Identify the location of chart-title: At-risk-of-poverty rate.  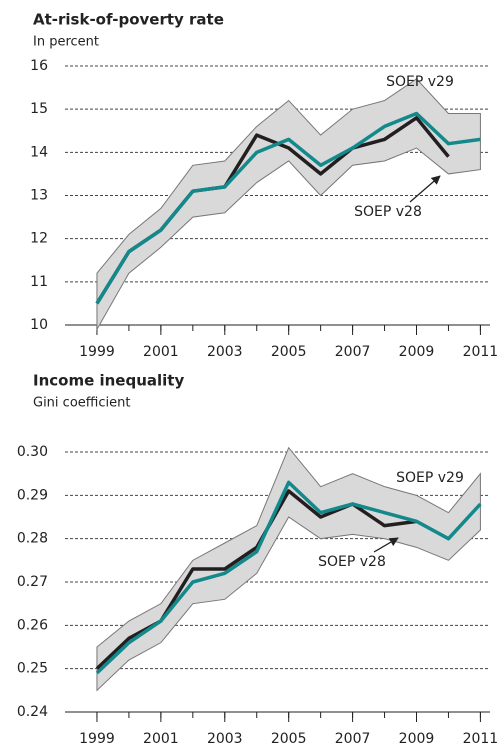
(128, 20).